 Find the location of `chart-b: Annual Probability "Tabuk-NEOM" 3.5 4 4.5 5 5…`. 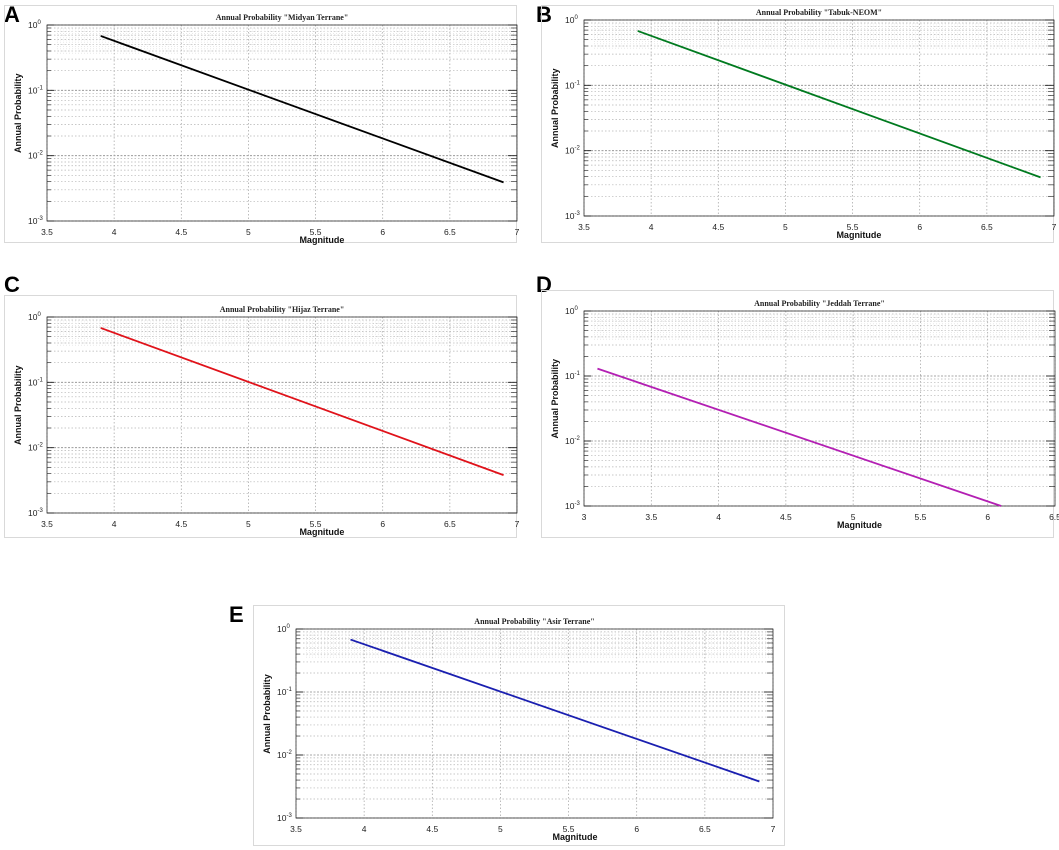

chart-b: Annual Probability "Tabuk-NEOM" 3.5 4 4.5 5 5… is located at coordinates (803, 124).